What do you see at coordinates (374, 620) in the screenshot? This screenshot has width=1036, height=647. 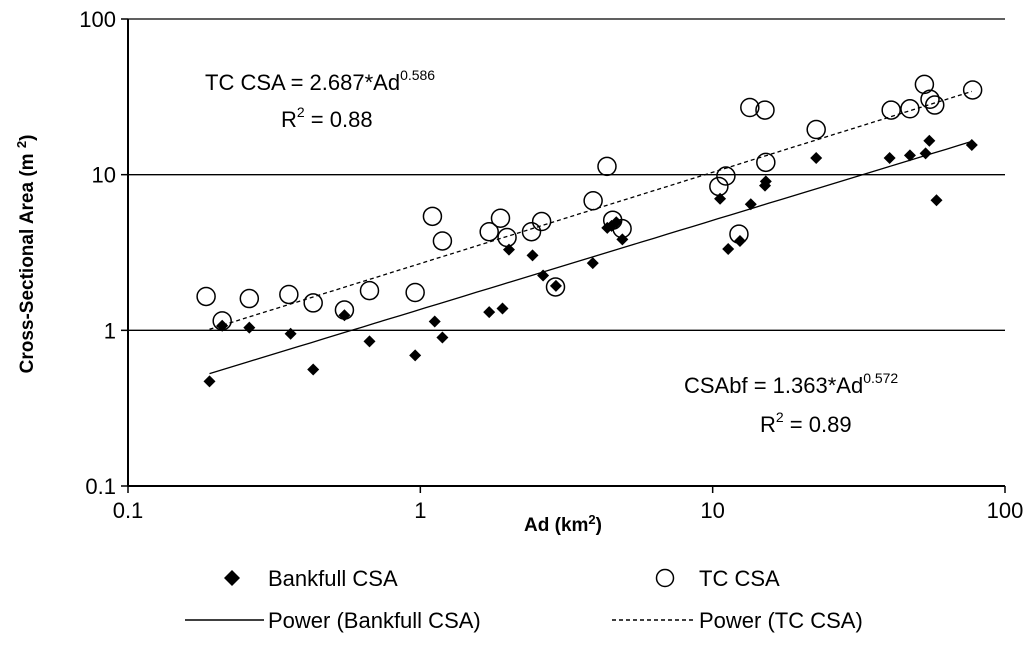 I see `legend-label-power-bankfull: Power (Bankfull CSA)` at bounding box center [374, 620].